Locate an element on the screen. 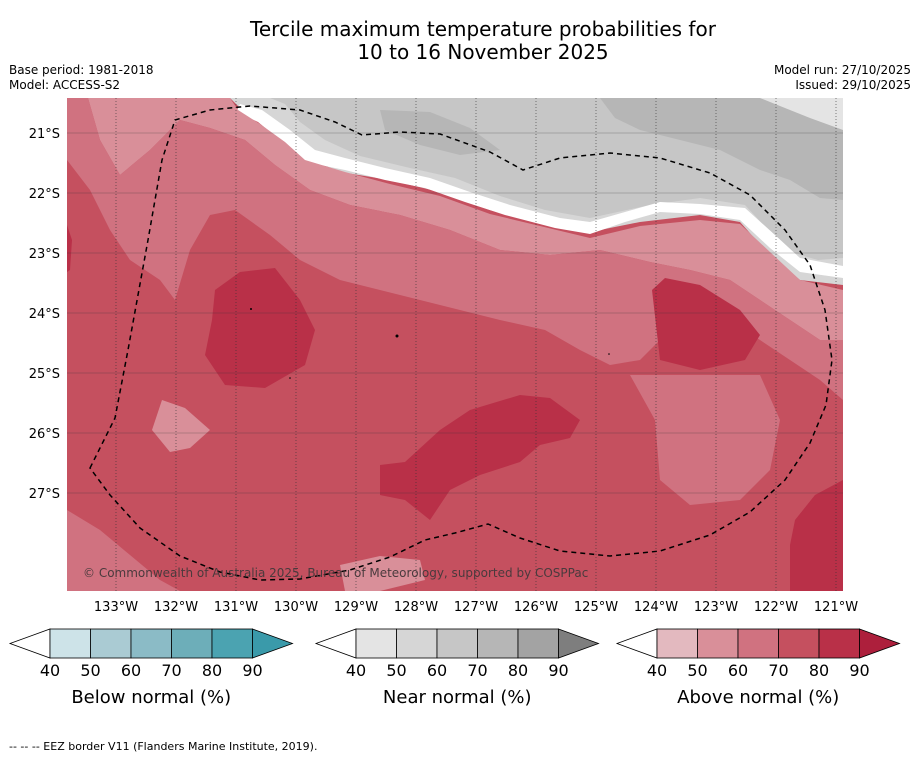 The width and height of the screenshot is (919, 758). lat-label: 27°S is located at coordinates (44, 494).